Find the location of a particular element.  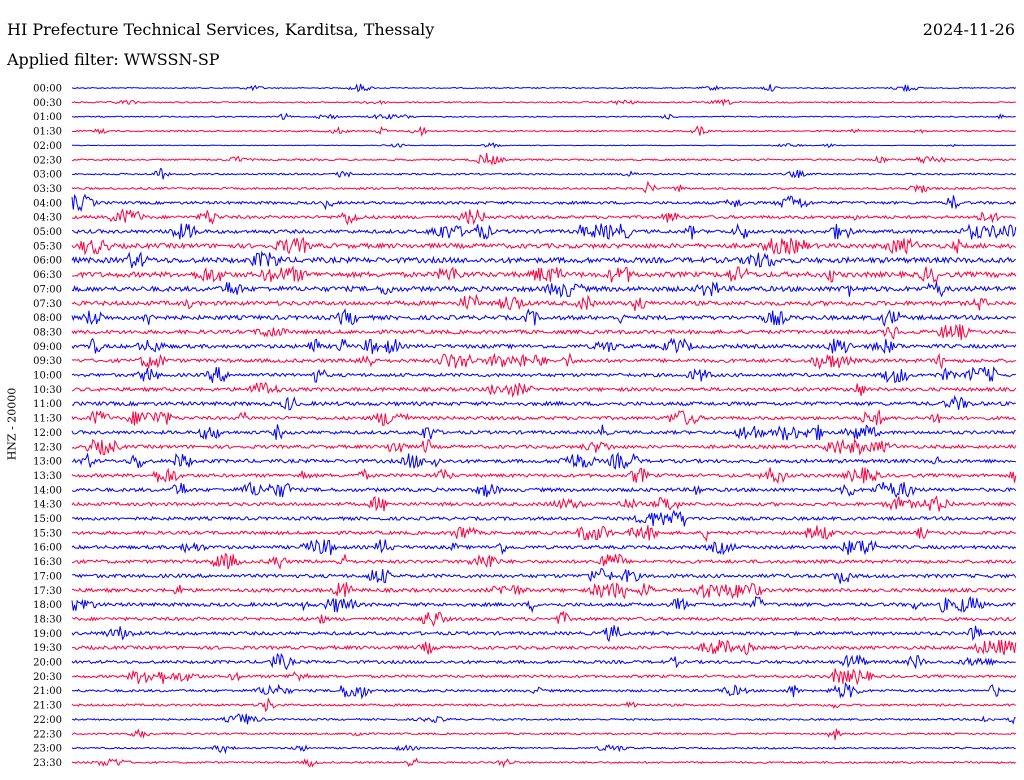

time-label-1930: 19:30 is located at coordinates (47, 648).